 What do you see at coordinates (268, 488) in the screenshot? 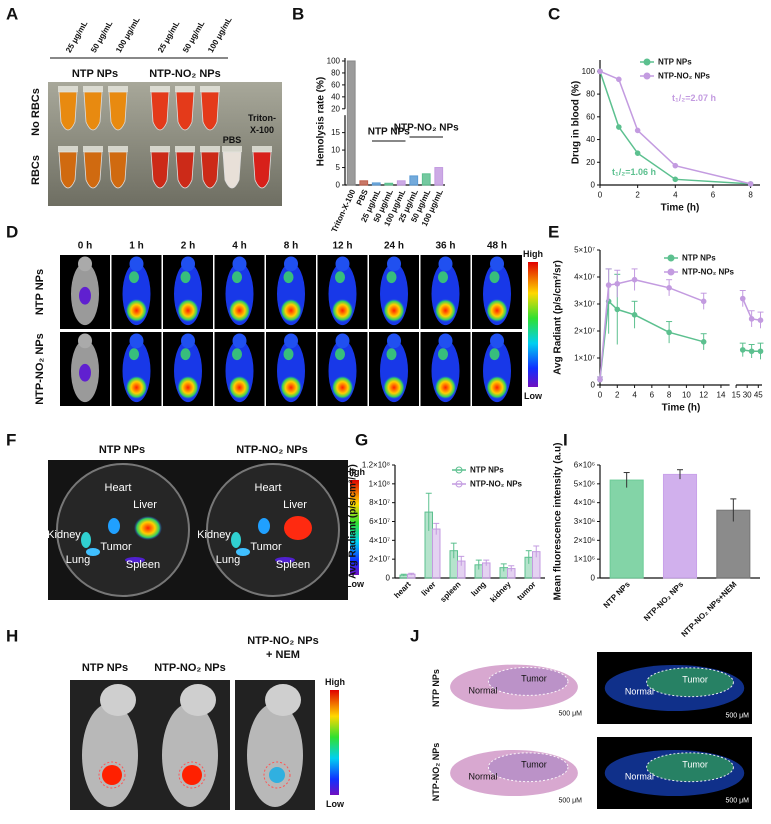
I see `organ-label: Heart` at bounding box center [268, 488].